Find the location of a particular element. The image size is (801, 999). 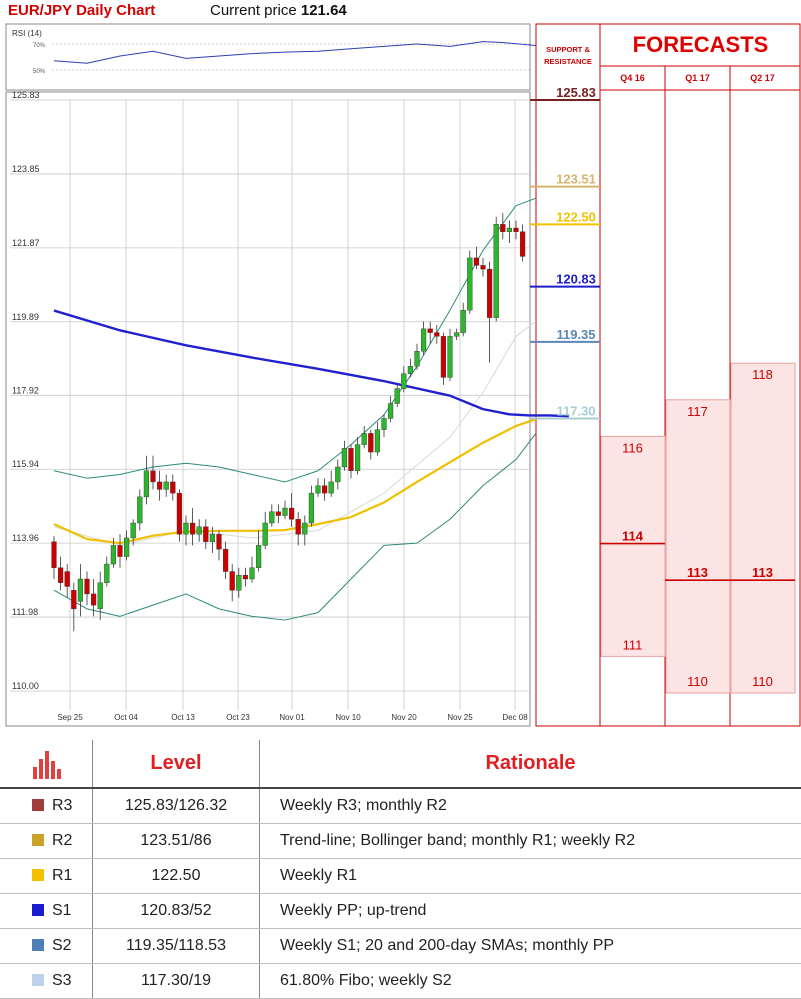

y-tick-label: 125.83 is located at coordinates (26, 95).